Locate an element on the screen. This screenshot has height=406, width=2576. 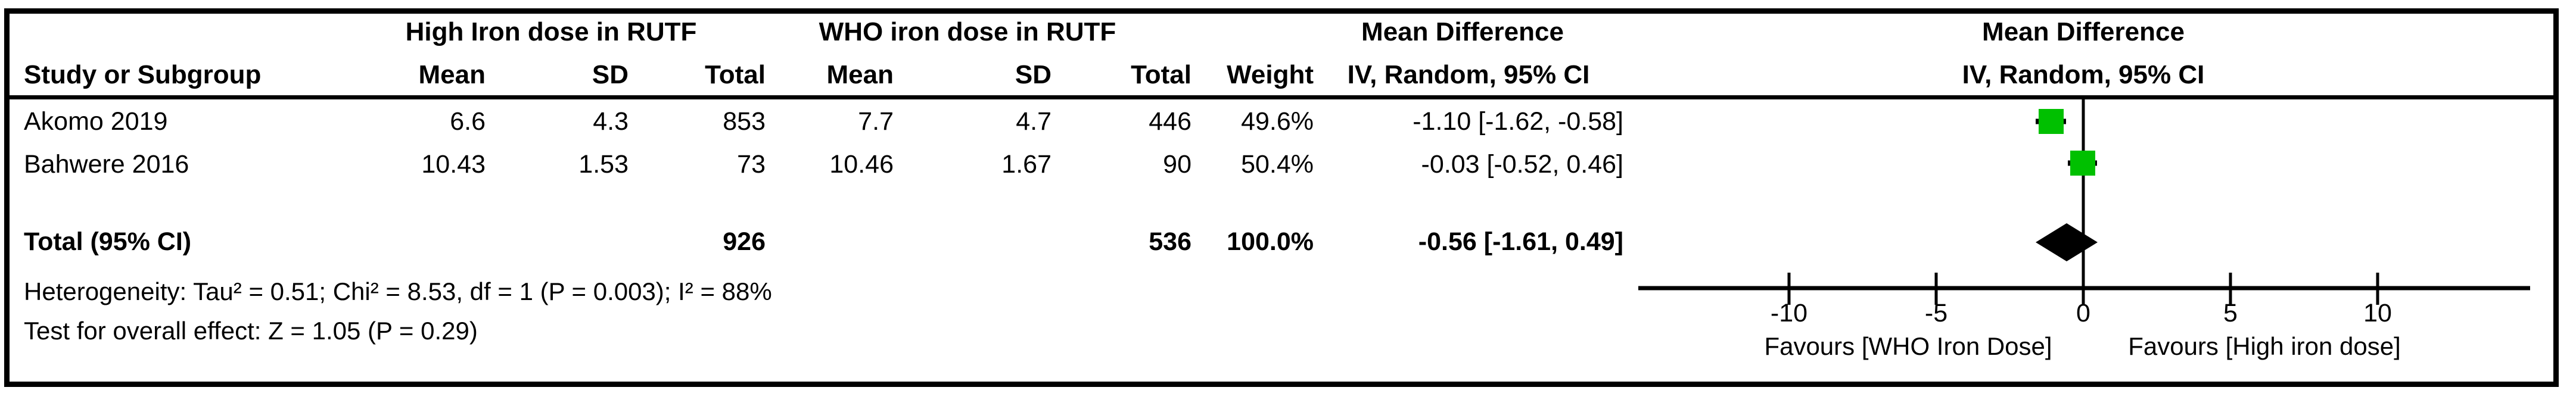
weight-value: 49.6% is located at coordinates (1277, 122).